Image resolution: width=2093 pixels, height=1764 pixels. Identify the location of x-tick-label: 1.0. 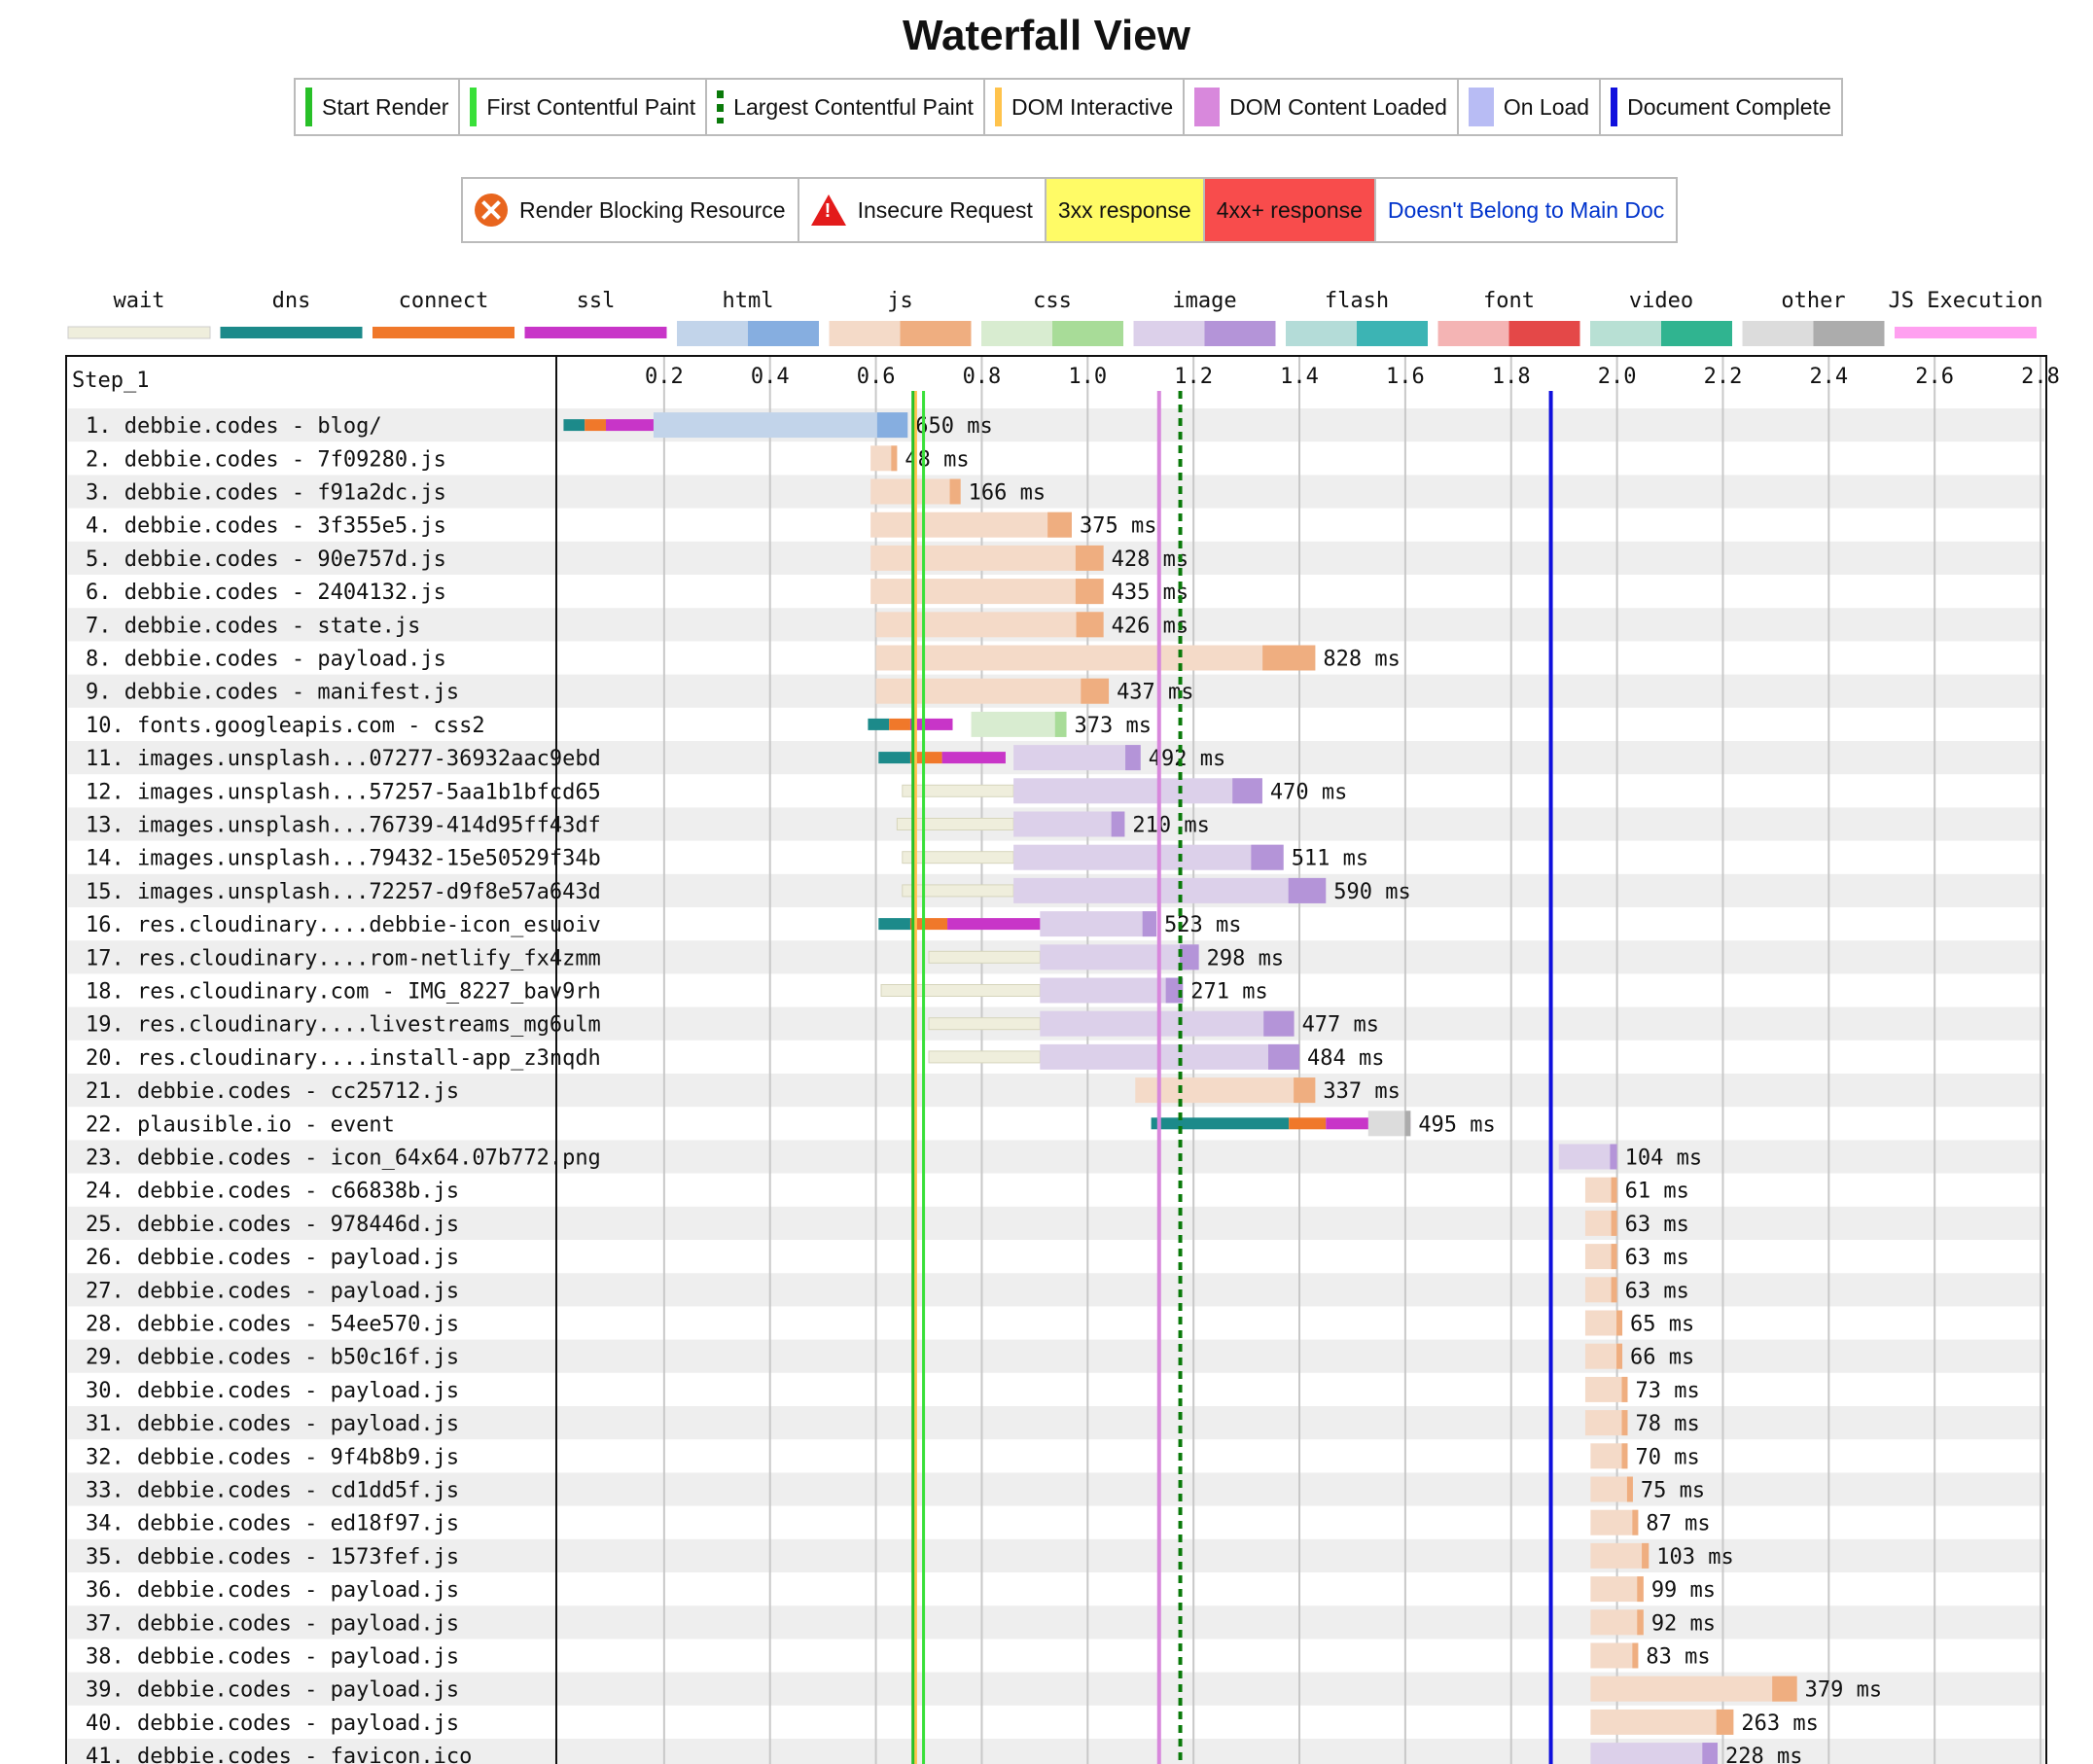
(1087, 377).